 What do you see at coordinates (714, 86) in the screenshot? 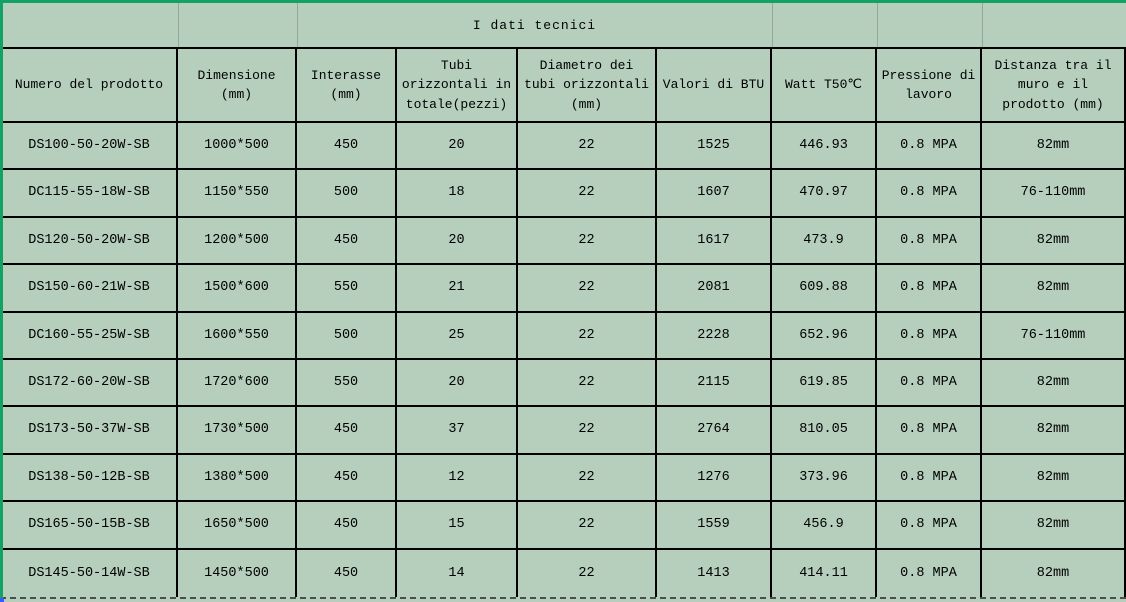
I see `header-cell: Valori di BTU` at bounding box center [714, 86].